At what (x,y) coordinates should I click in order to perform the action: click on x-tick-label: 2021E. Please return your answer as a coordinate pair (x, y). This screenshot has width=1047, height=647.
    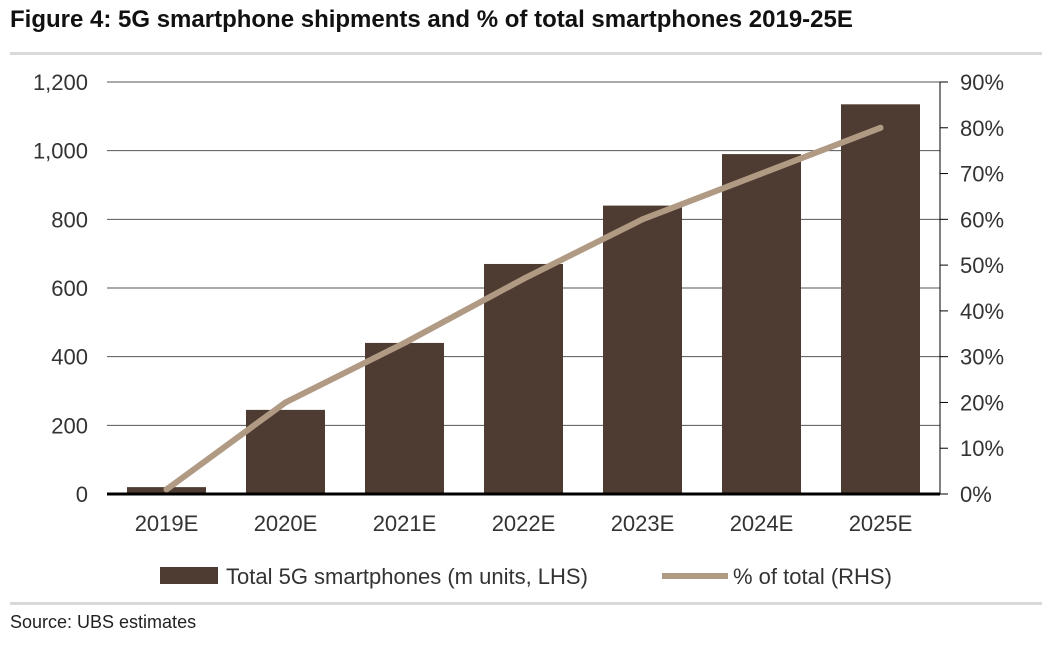
    Looking at the image, I should click on (405, 523).